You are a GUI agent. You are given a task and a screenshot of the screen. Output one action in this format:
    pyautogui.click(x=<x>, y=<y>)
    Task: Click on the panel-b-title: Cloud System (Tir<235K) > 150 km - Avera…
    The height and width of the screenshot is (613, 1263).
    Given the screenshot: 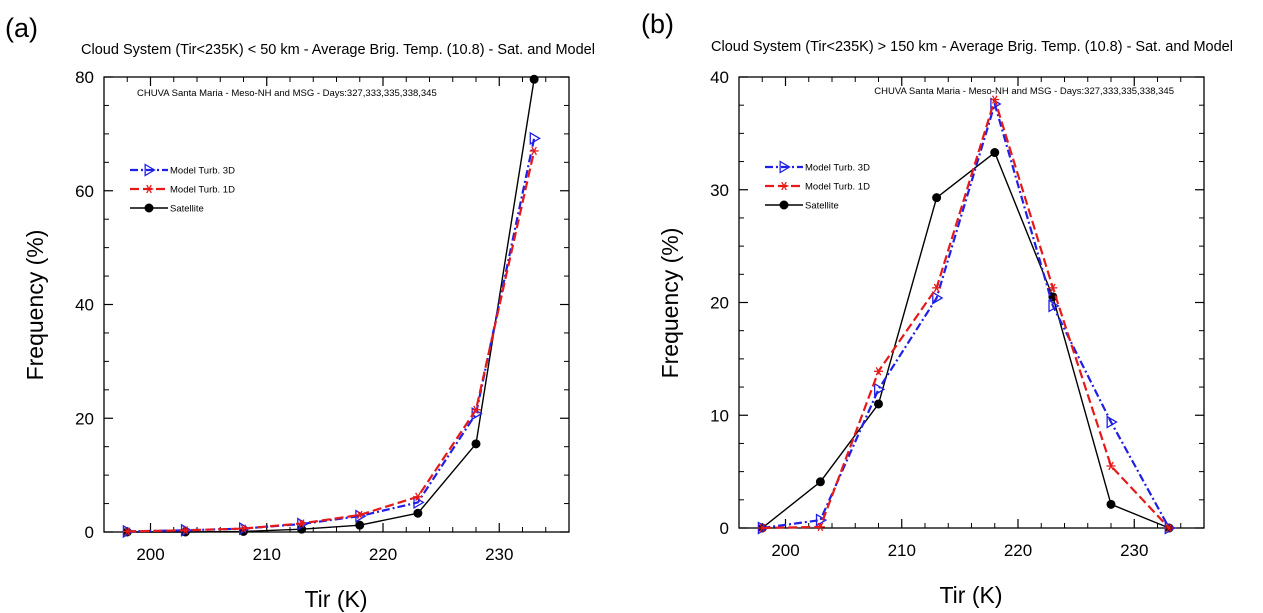 What is the action you would take?
    pyautogui.click(x=972, y=47)
    